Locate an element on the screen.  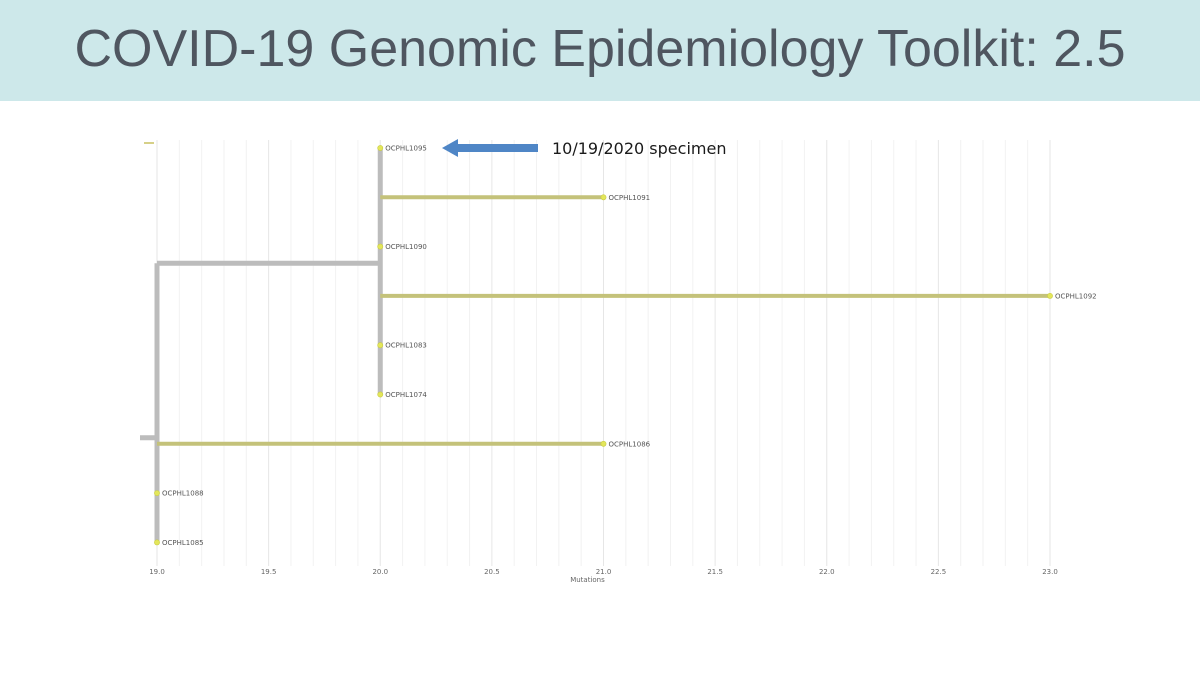
tip-label: OCPHL1083 is located at coordinates (406, 346).